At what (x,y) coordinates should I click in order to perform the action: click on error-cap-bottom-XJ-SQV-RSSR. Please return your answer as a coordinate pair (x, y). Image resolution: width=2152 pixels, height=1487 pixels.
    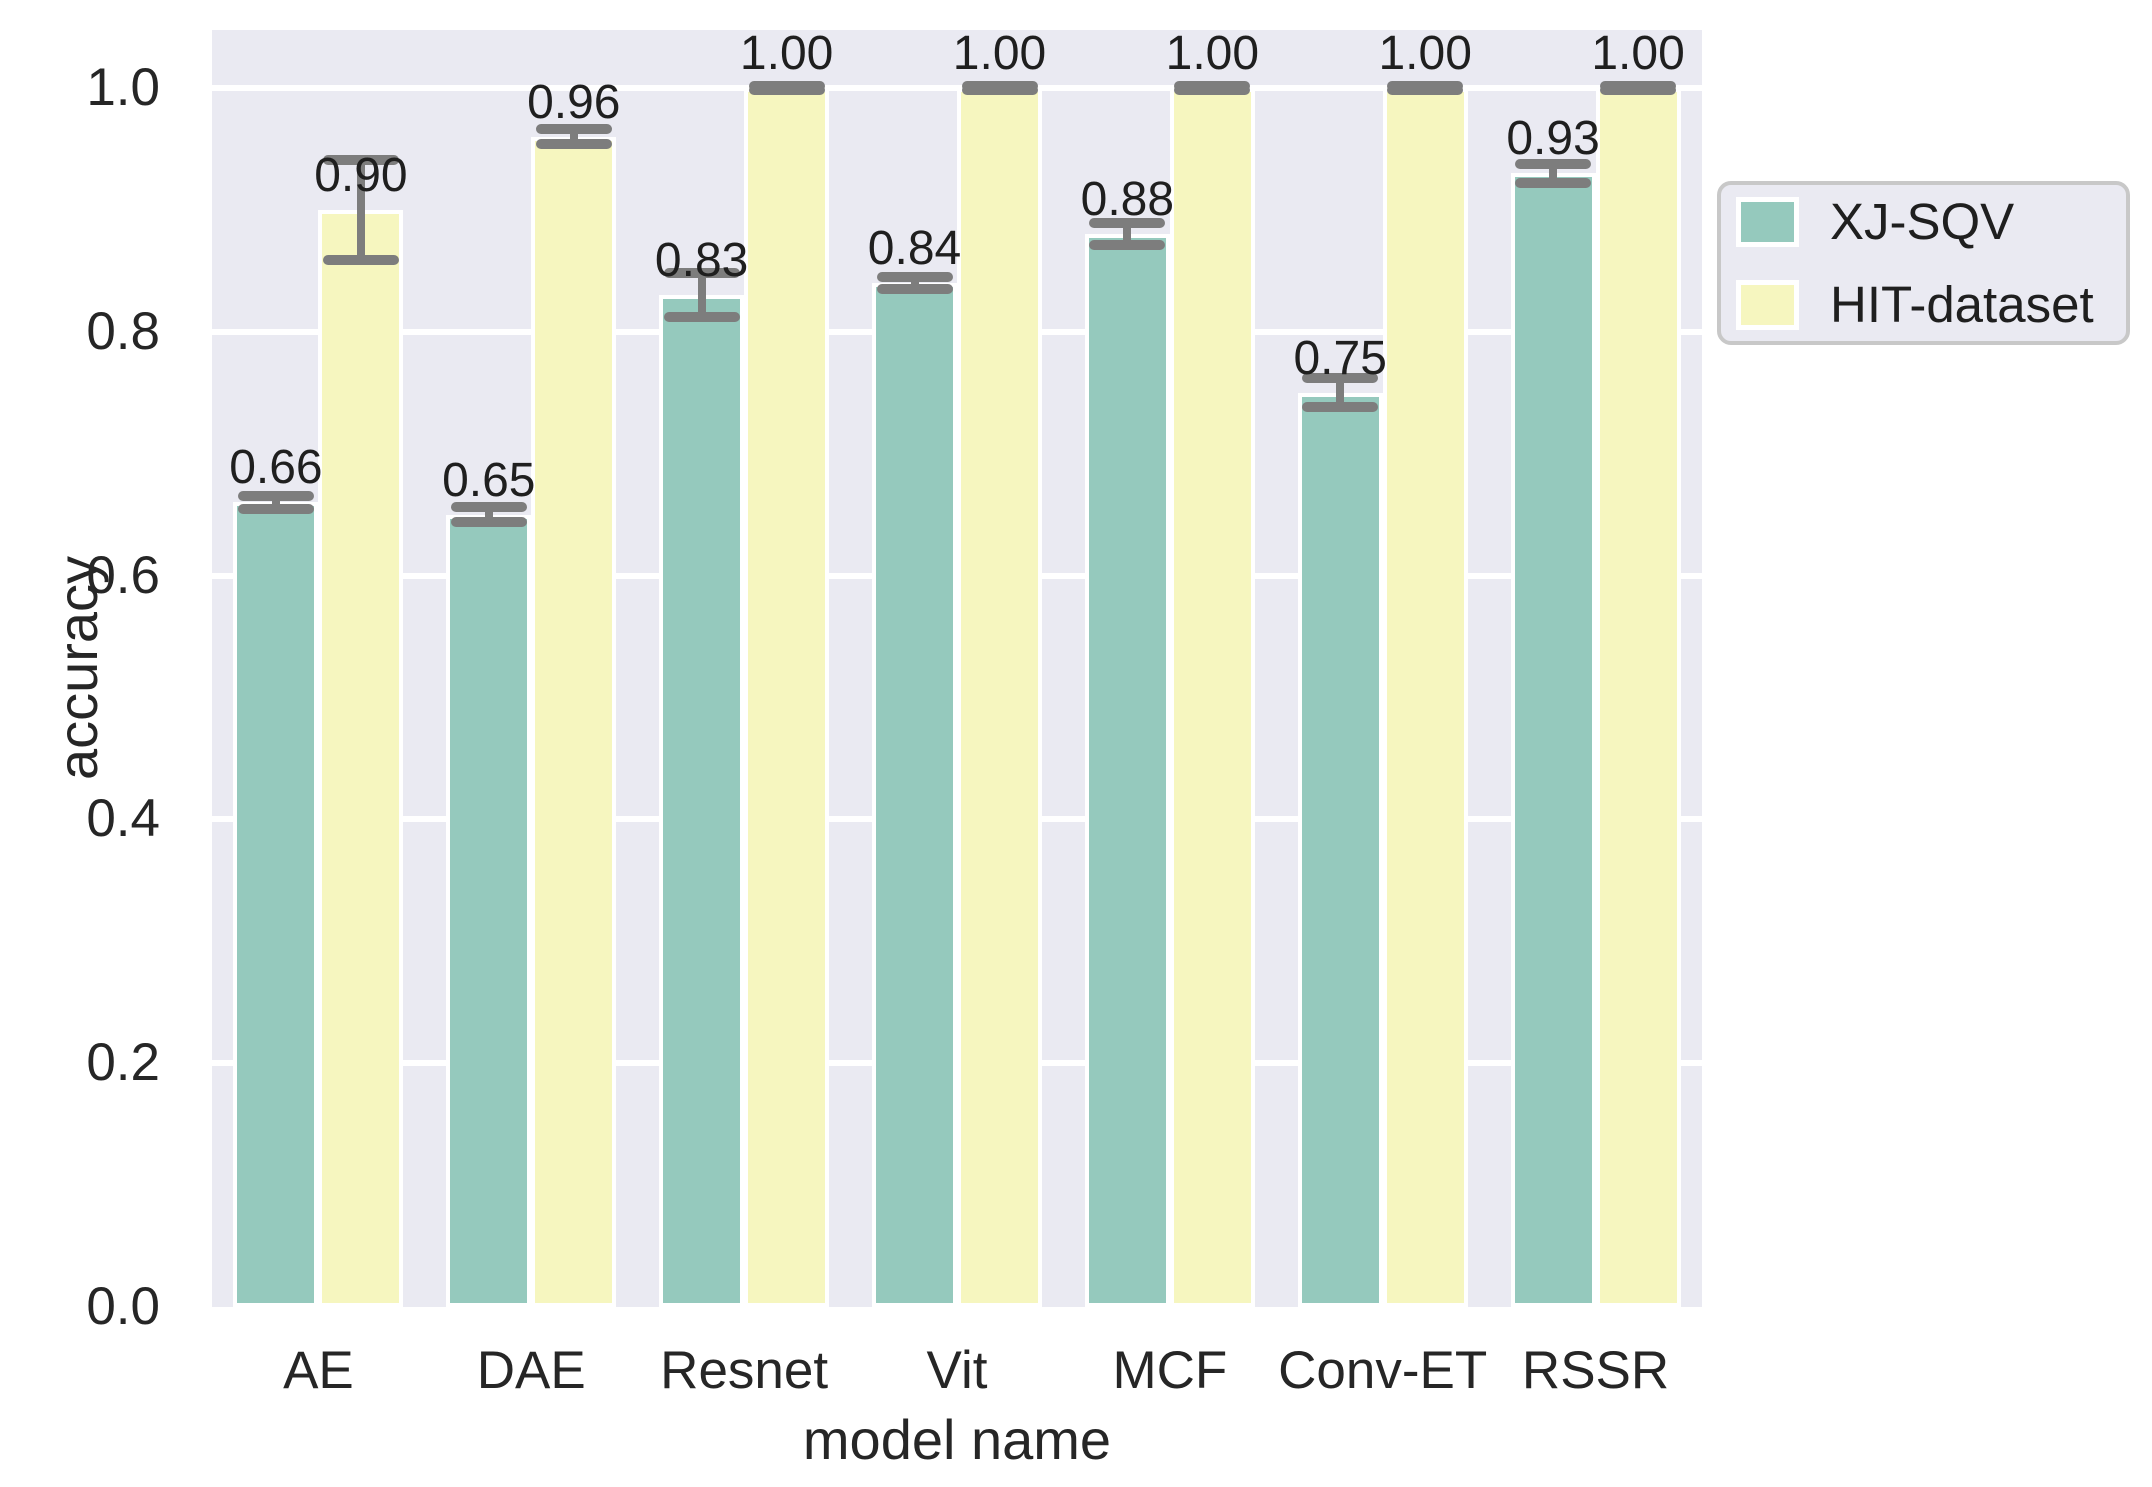
    Looking at the image, I should click on (1553, 183).